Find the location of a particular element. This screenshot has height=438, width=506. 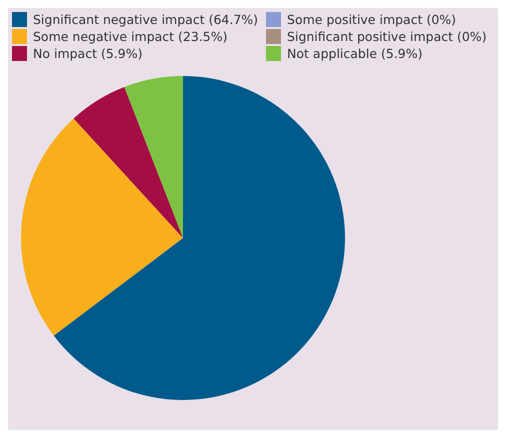

legend-label: Some negative impact (23.5%) is located at coordinates (130, 36).